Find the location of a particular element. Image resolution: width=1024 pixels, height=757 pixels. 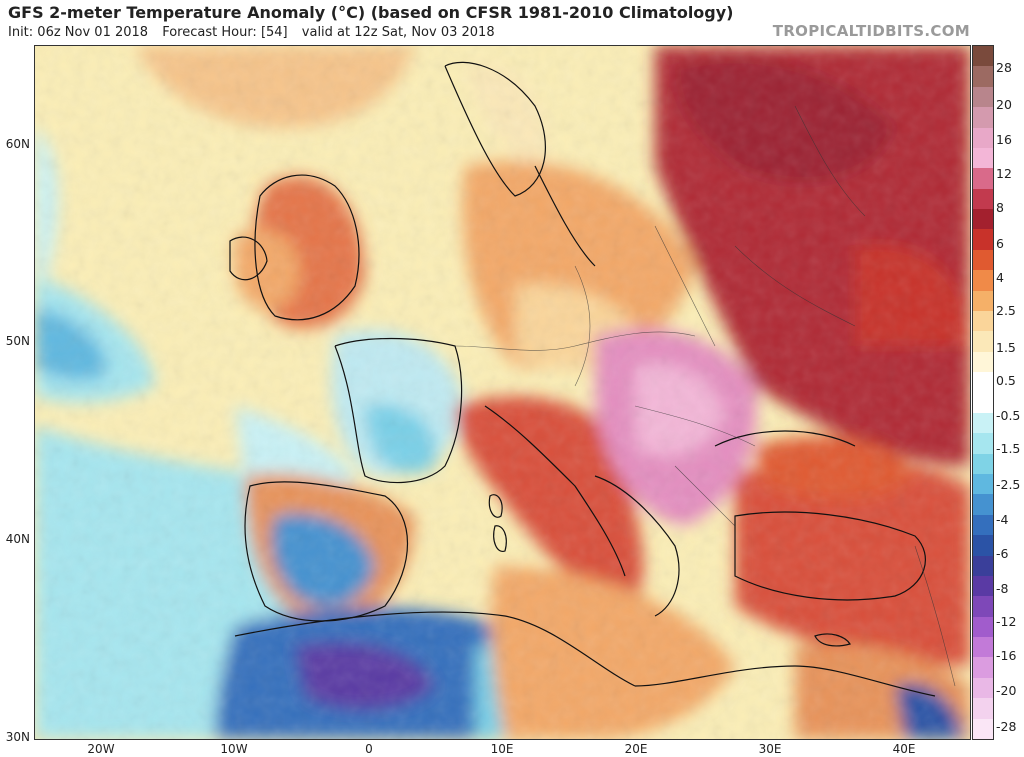

colorbar-tick-label: -0.5 is located at coordinates (1008, 415).